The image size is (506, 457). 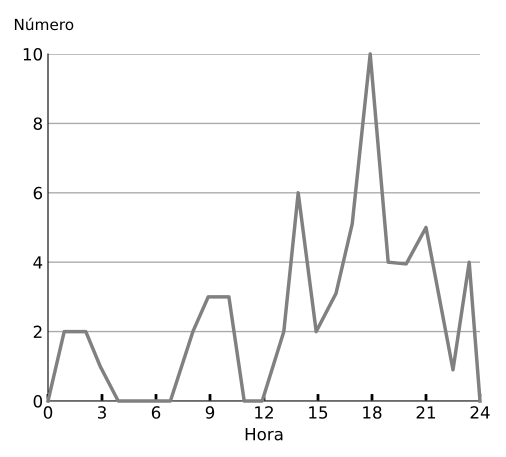 What do you see at coordinates (426, 412) in the screenshot?
I see `x-tick-label: 21` at bounding box center [426, 412].